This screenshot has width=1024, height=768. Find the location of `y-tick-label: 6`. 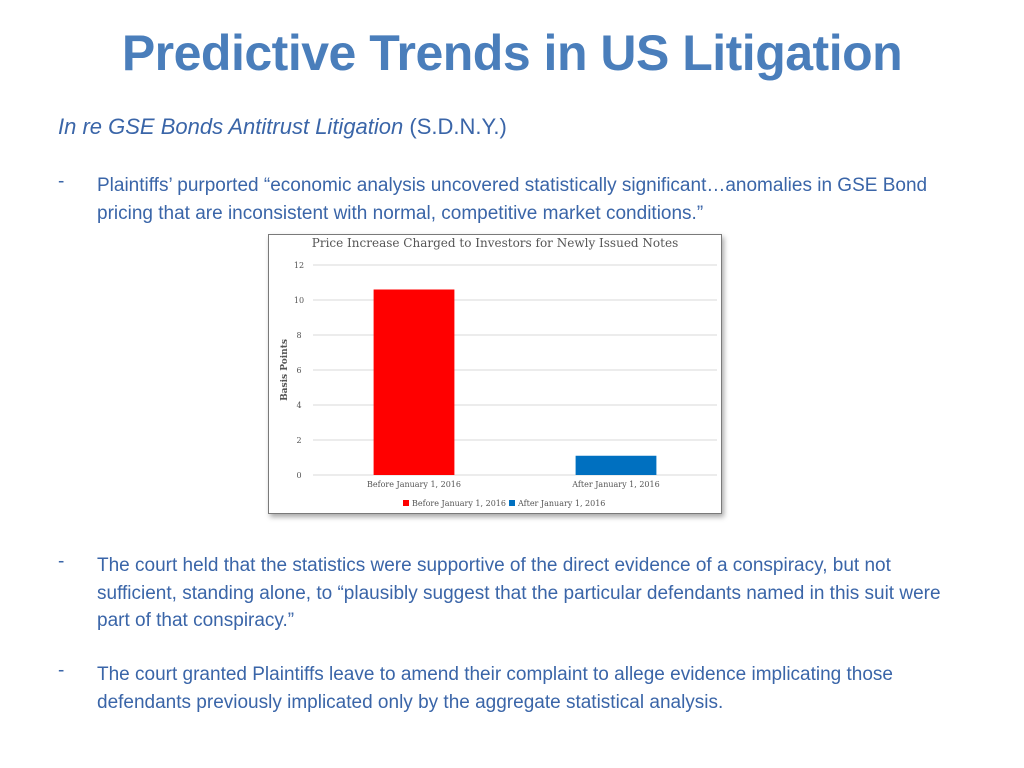

y-tick-label: 6 is located at coordinates (298, 370).